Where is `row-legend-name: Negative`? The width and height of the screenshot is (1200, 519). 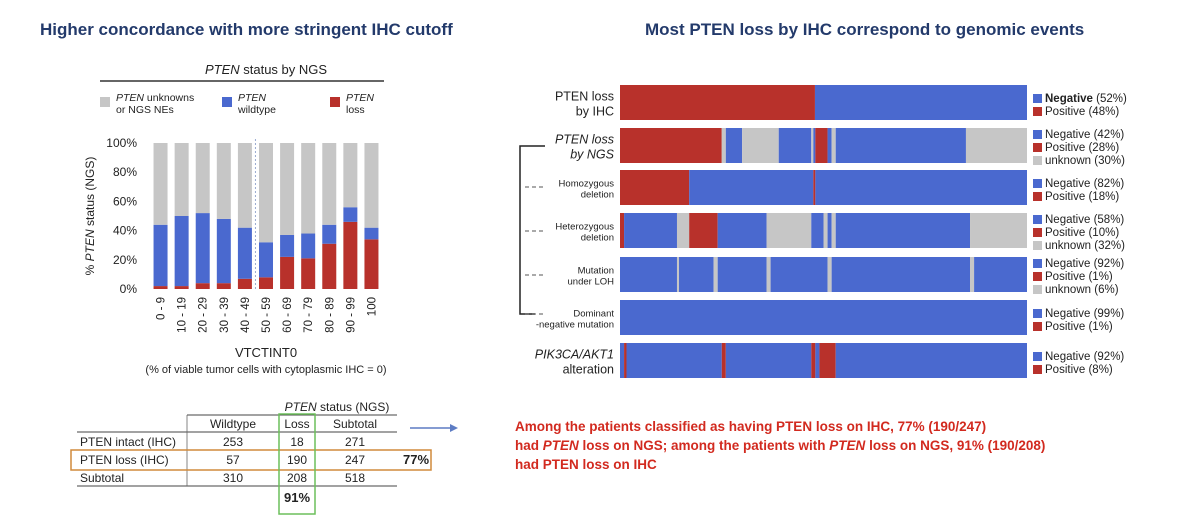
row-legend-name: Negative is located at coordinates (1069, 99).